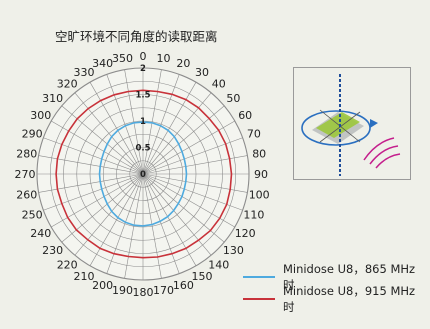  What do you see at coordinates (183, 285) in the screenshot?
I see `angle-tick-label: 160` at bounding box center [183, 285].